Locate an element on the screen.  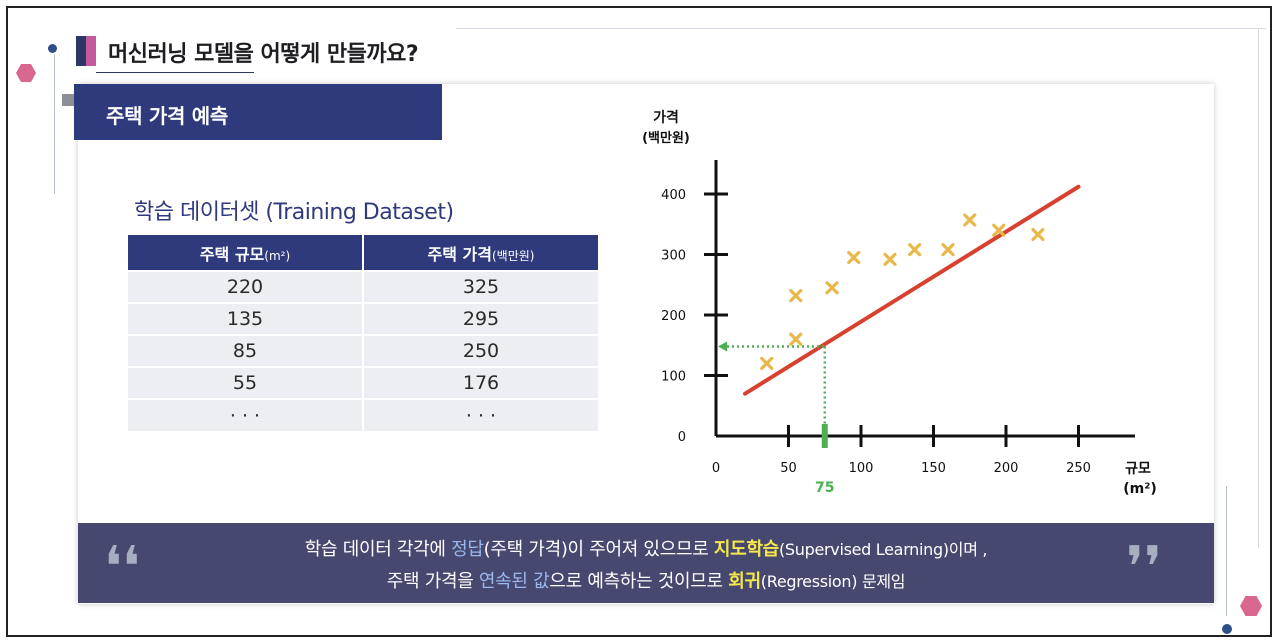
highlight-answer: 정답 is located at coordinates (467, 549).